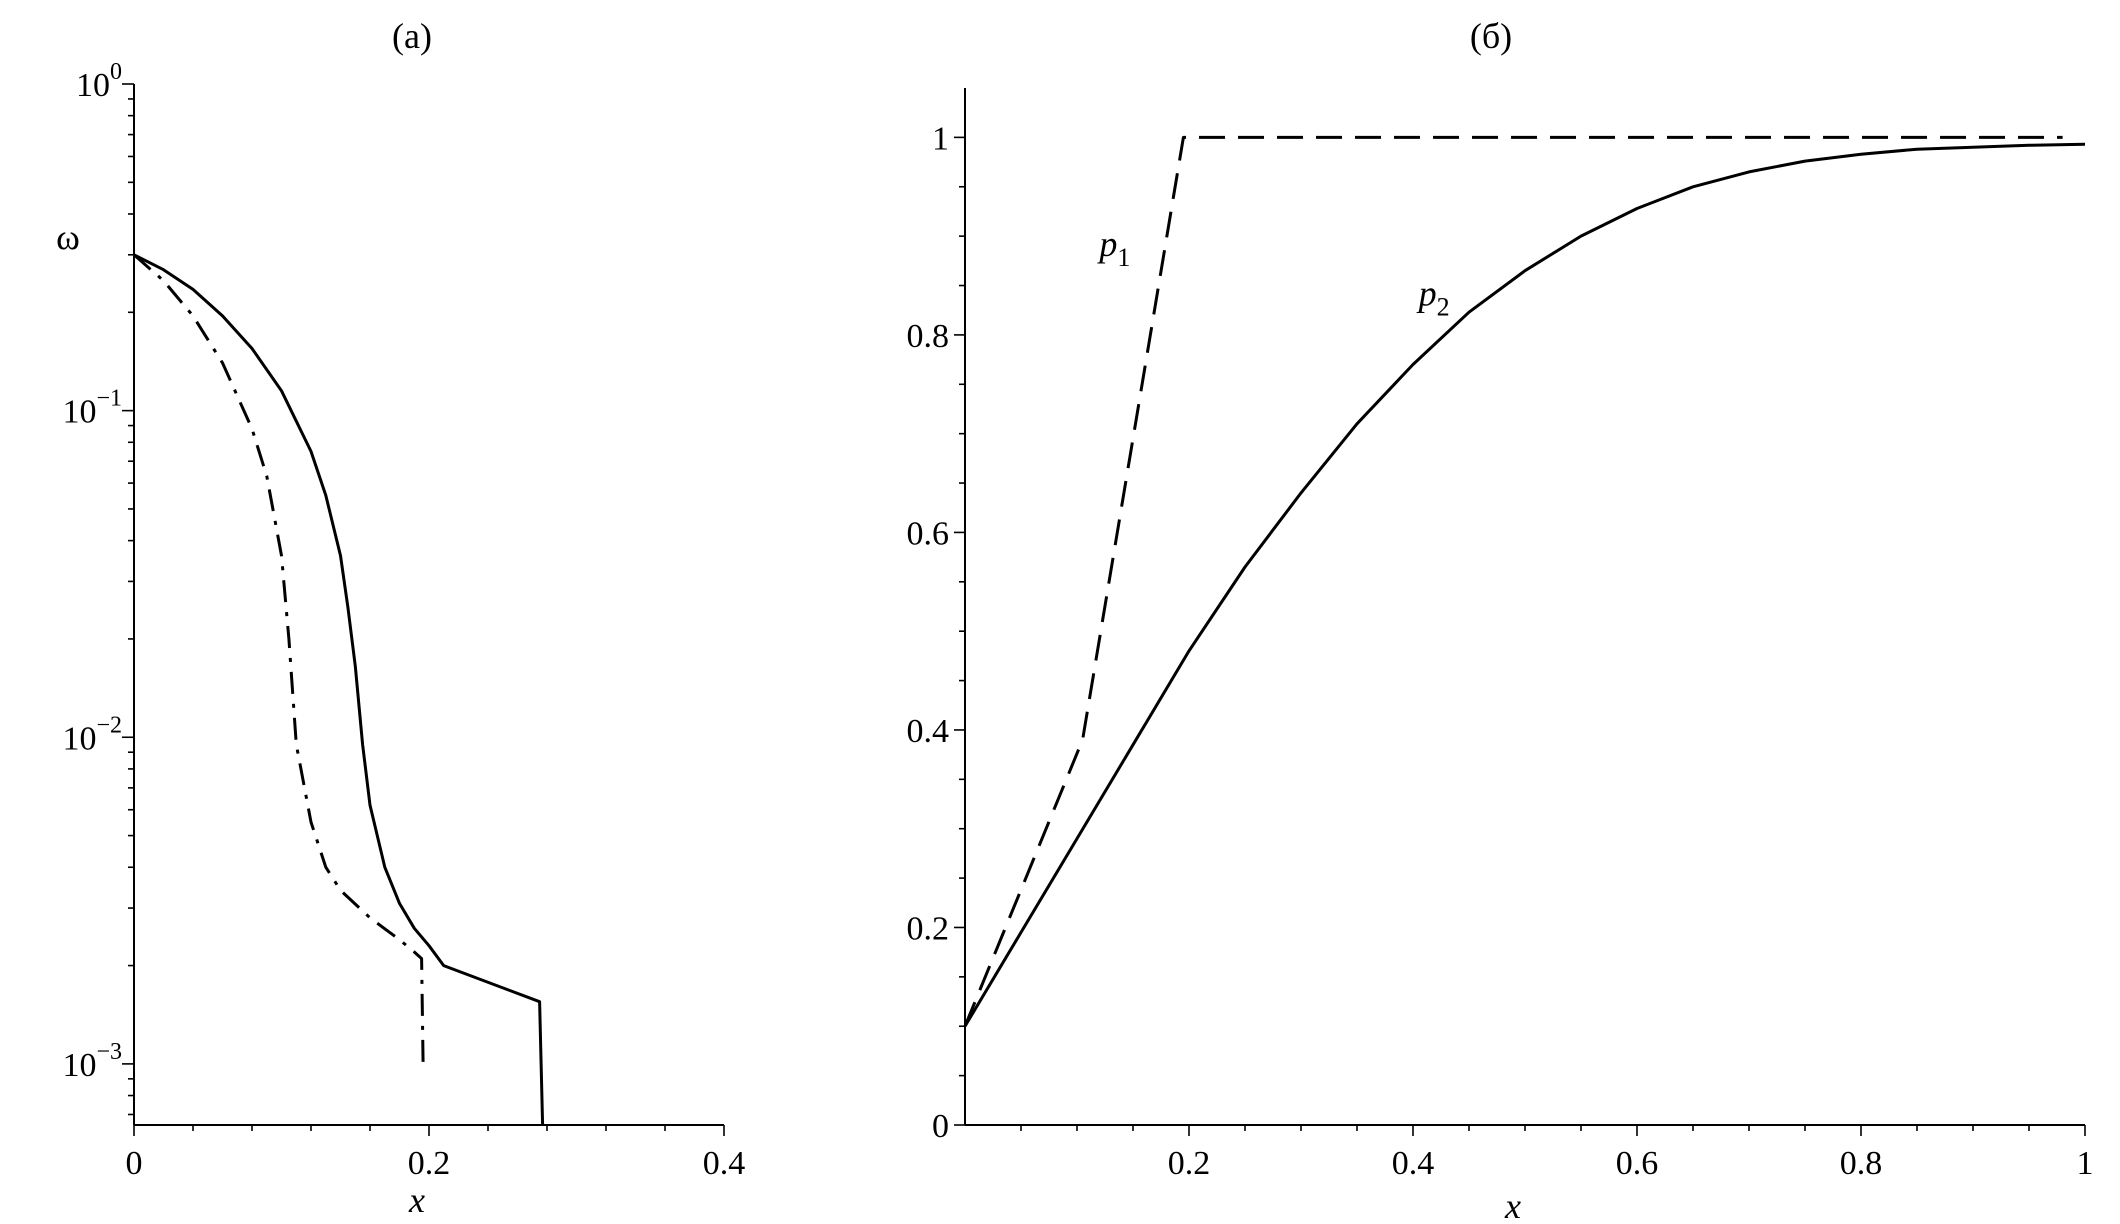  What do you see at coordinates (1512, 1205) in the screenshot?
I see `x-axis-label-b: x` at bounding box center [1512, 1205].